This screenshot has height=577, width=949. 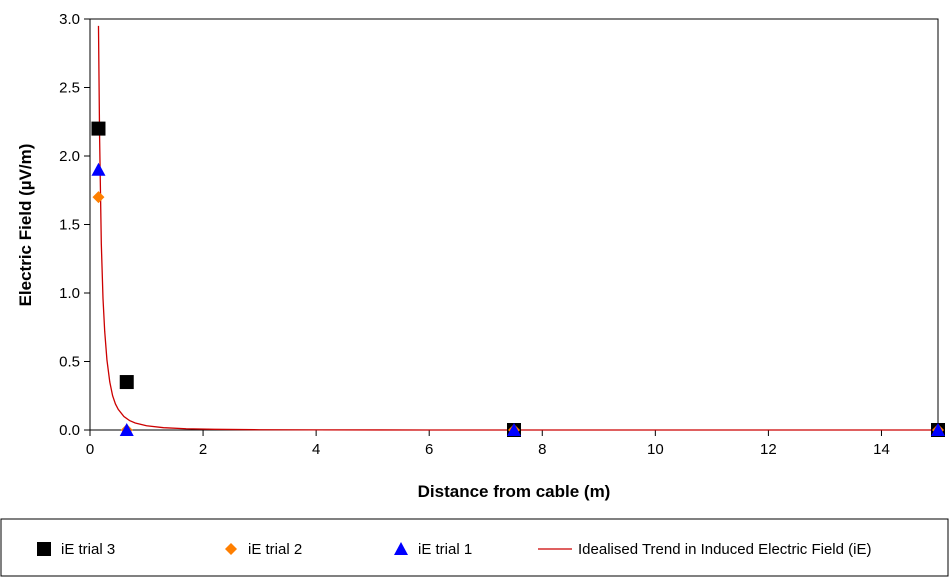 I want to click on legend-label: iE trial 3, so click(x=88, y=549).